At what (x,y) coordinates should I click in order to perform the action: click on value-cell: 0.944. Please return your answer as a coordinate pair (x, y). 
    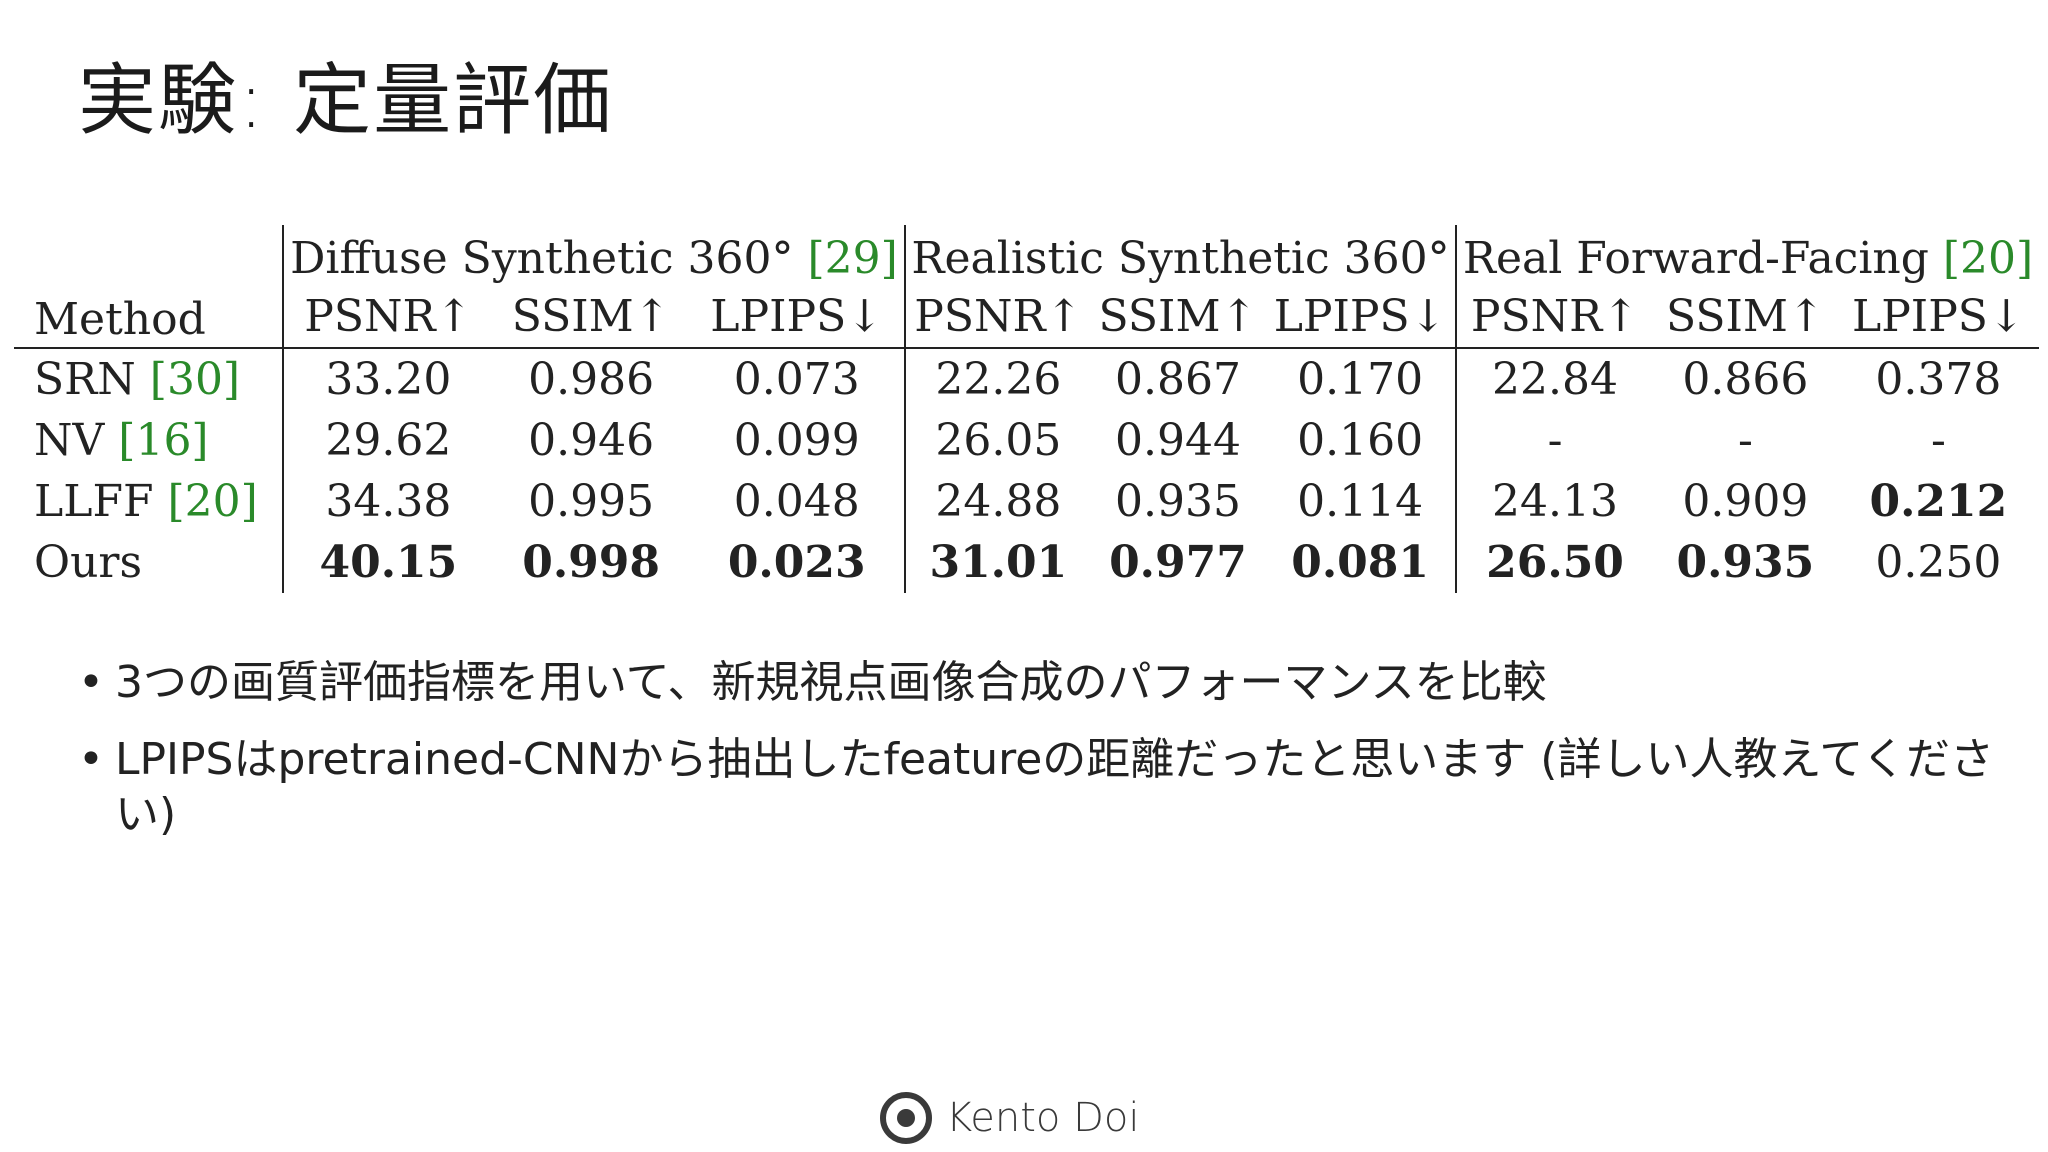
    Looking at the image, I should click on (1177, 440).